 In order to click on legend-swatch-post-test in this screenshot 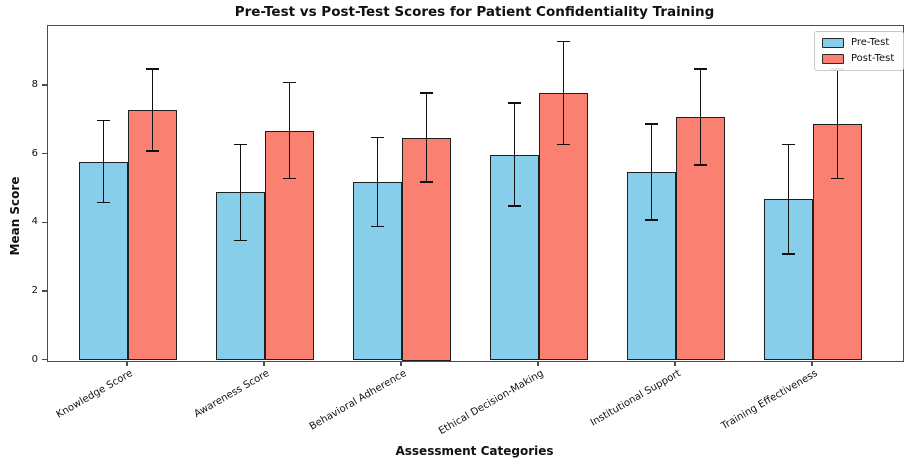, I will do `click(833, 59)`.